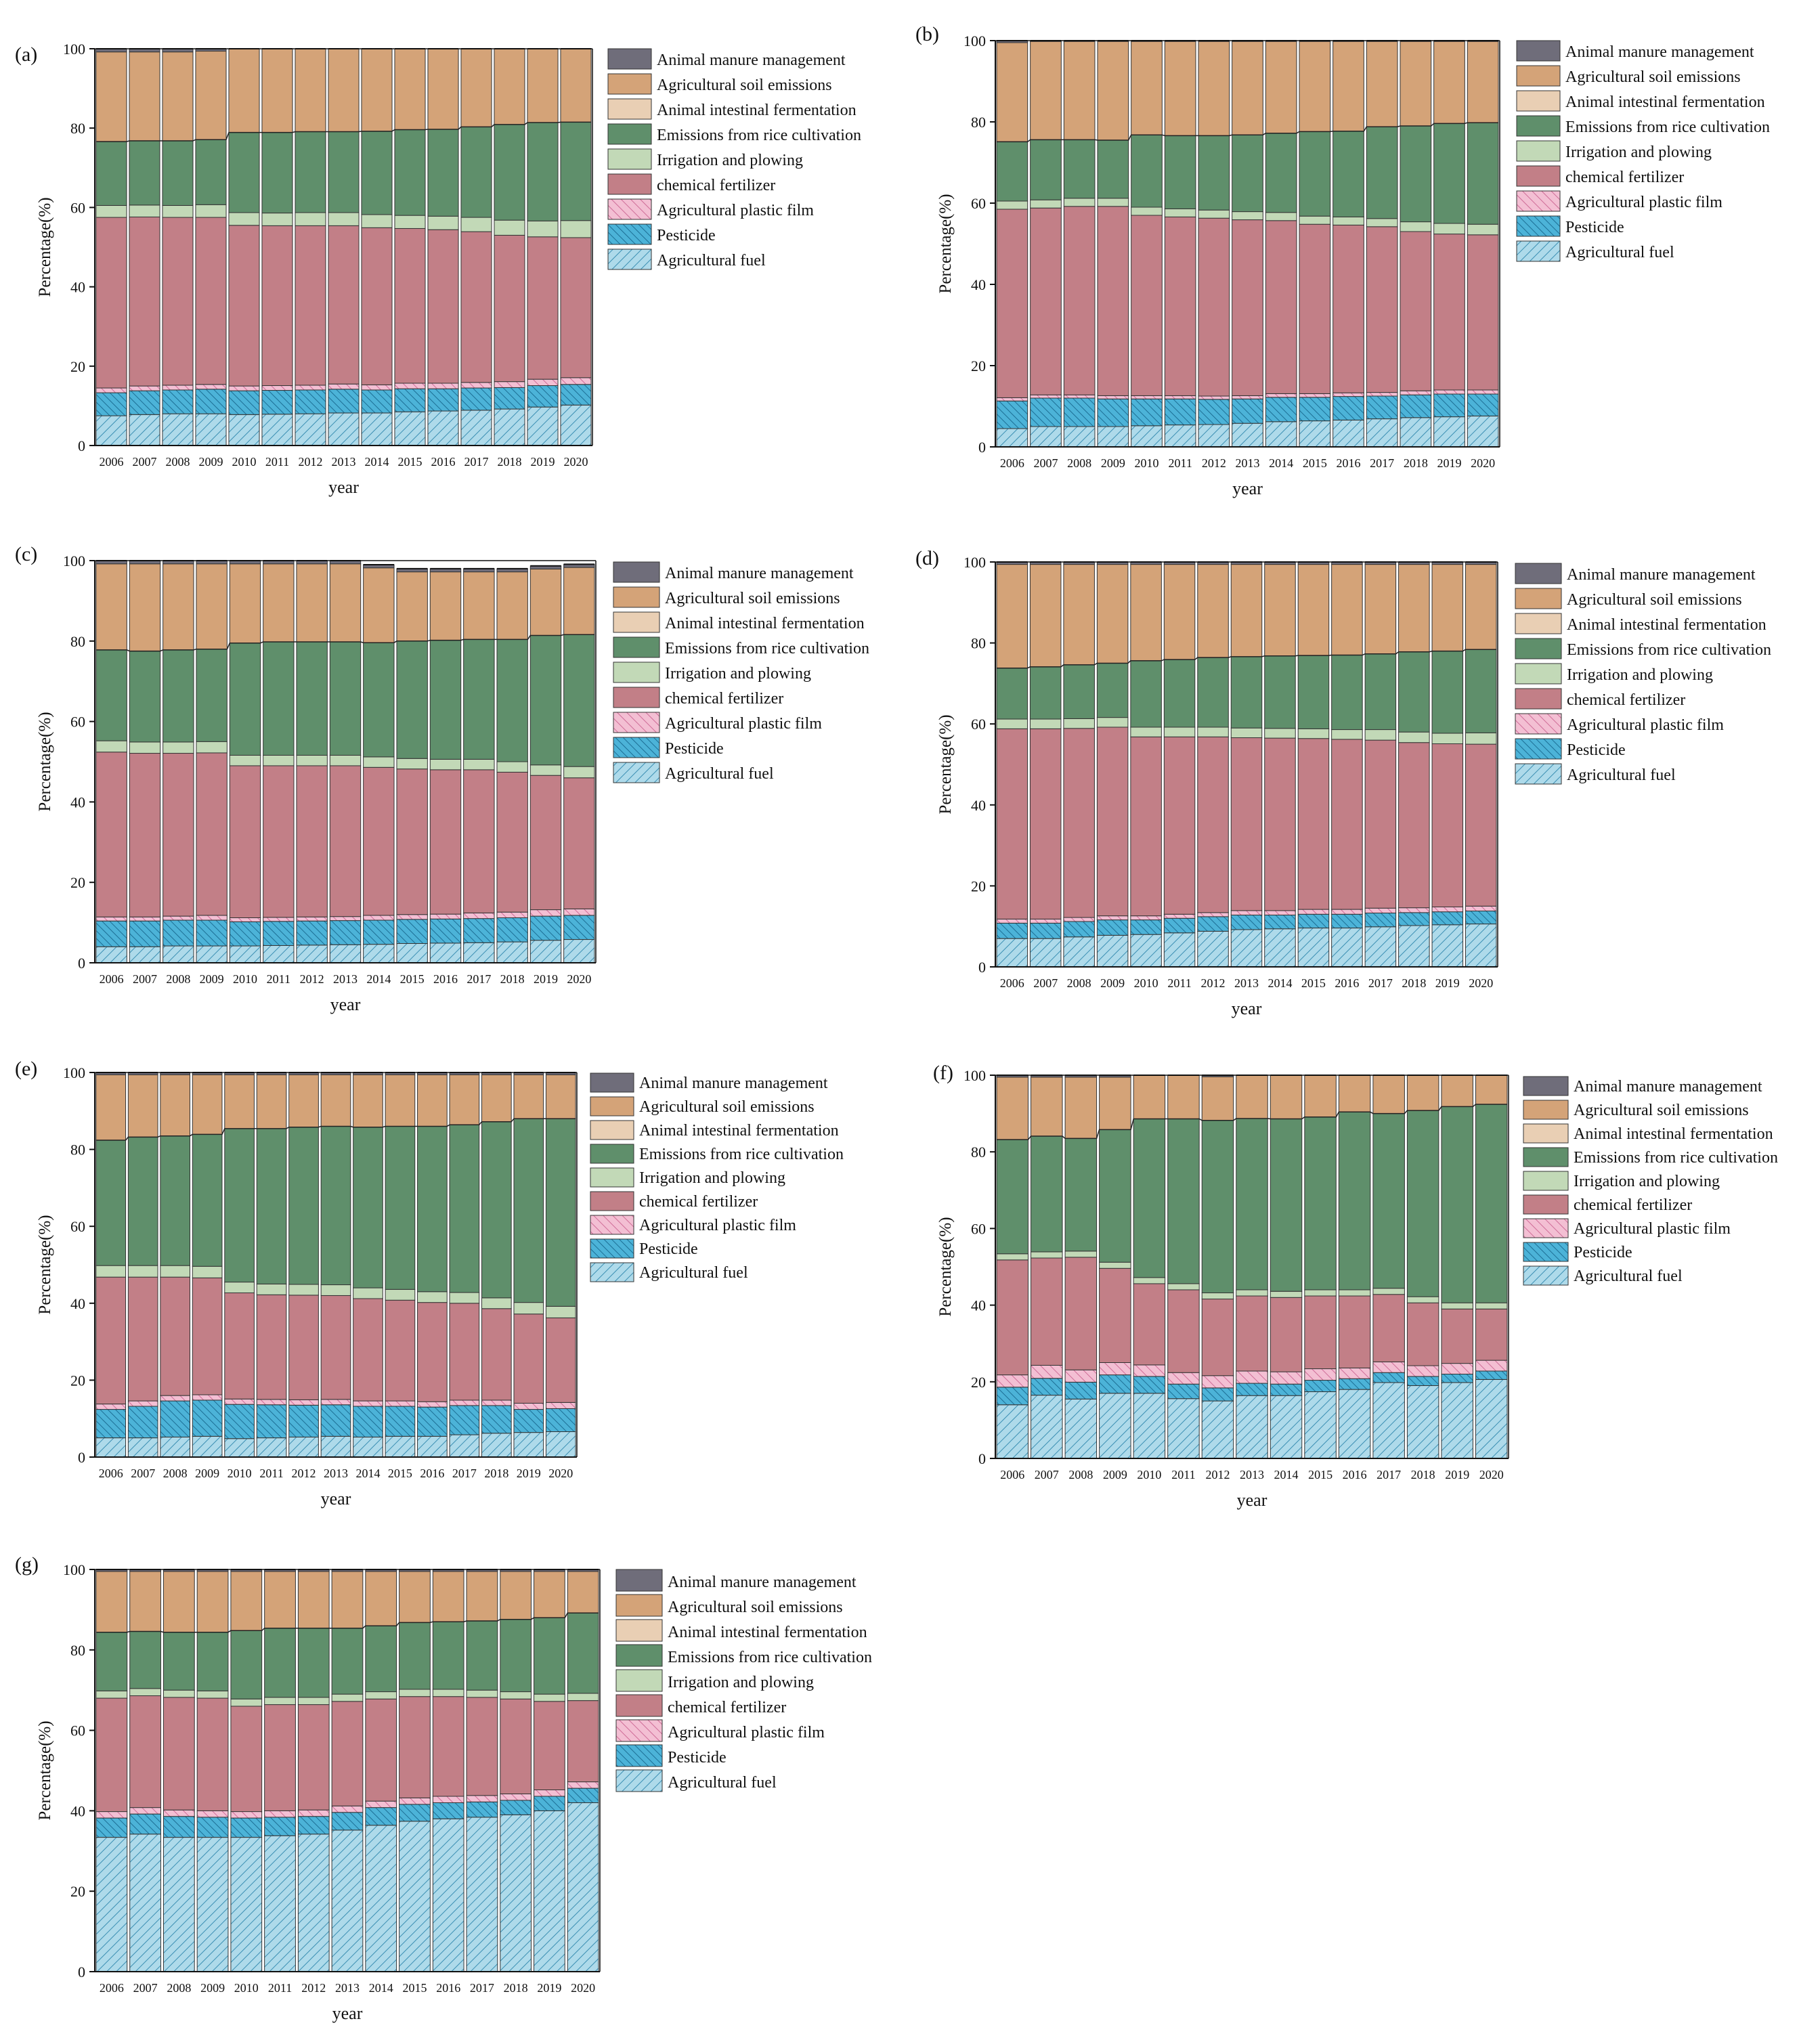 The image size is (1820, 2038). What do you see at coordinates (303, 1206) in the screenshot?
I see `bar-segment-emissions-from-rice-cultivation-2012` at bounding box center [303, 1206].